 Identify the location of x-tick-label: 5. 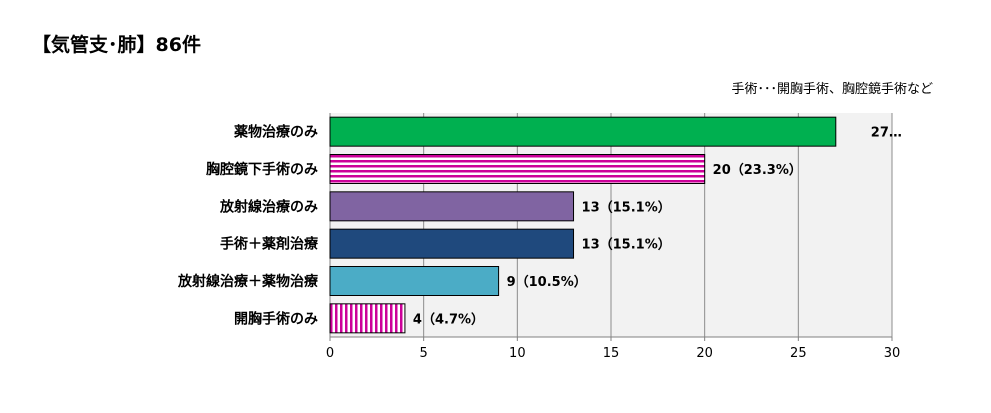
(424, 353).